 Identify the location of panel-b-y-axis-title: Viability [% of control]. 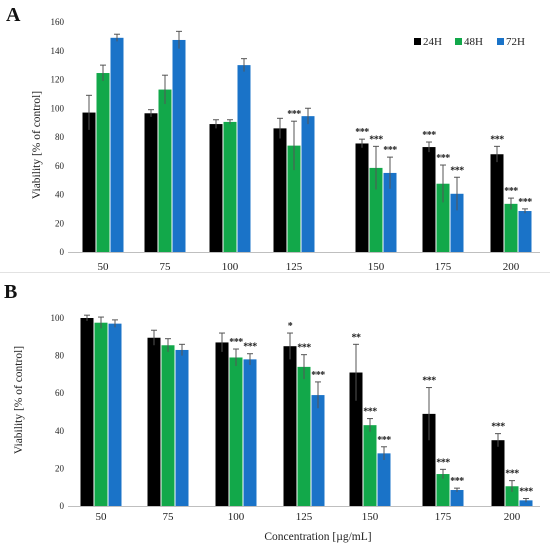
(19, 400).